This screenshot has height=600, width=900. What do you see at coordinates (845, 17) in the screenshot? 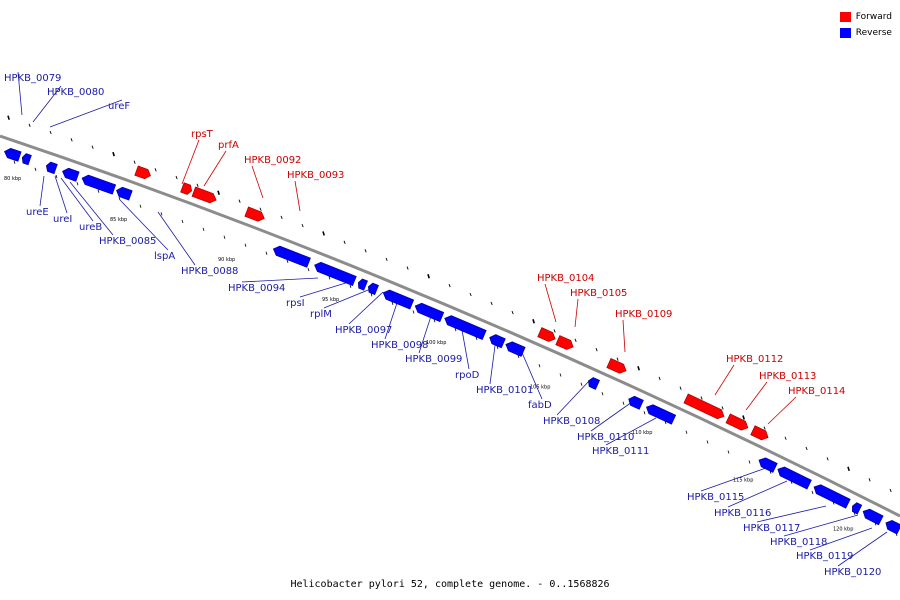
I see `forward-swatch` at bounding box center [845, 17].